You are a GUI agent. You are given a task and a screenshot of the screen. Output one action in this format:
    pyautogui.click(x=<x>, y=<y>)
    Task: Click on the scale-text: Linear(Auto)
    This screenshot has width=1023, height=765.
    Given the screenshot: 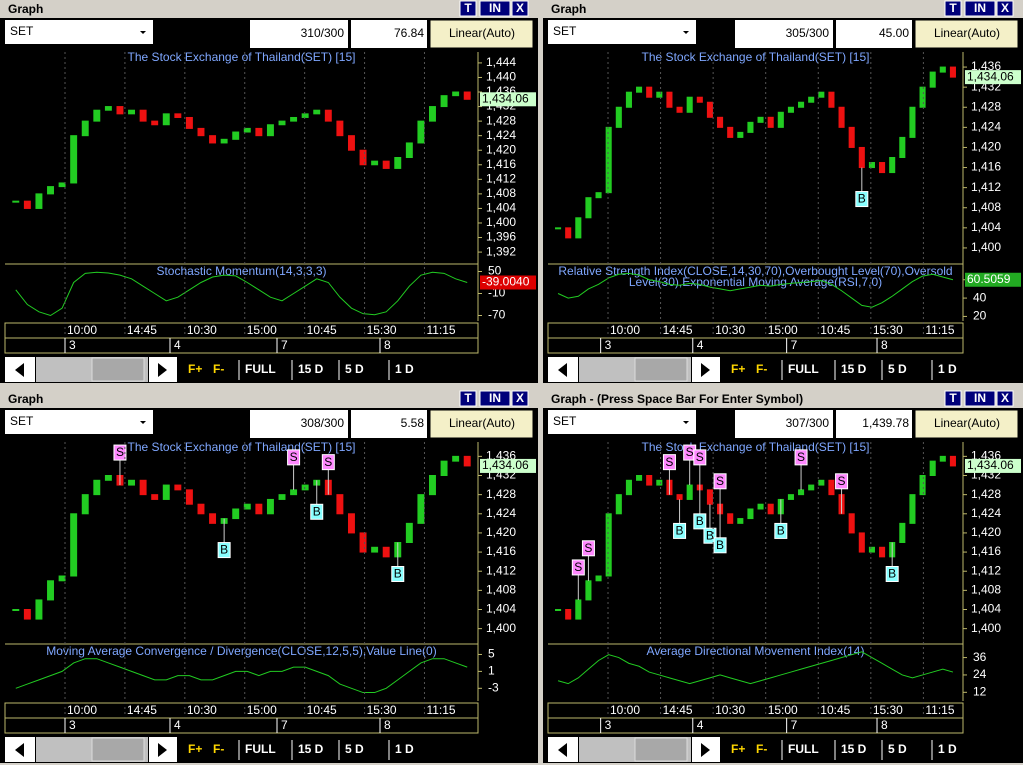 What is the action you would take?
    pyautogui.click(x=482, y=423)
    